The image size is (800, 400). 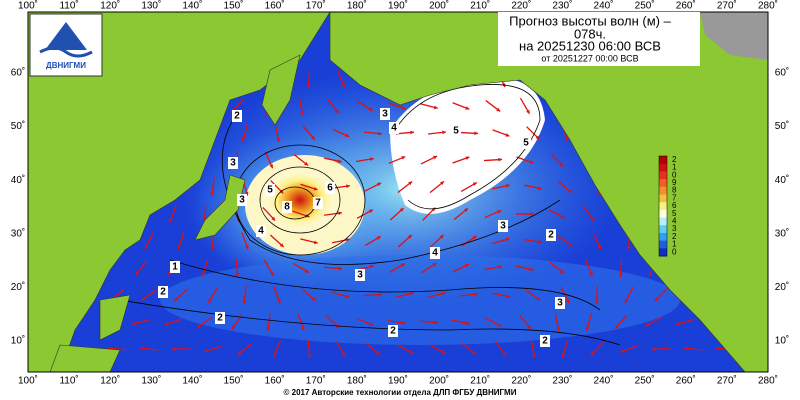 What do you see at coordinates (590, 45) in the screenshot?
I see `title-line: на 20251230 06:00 ВСВ` at bounding box center [590, 45].